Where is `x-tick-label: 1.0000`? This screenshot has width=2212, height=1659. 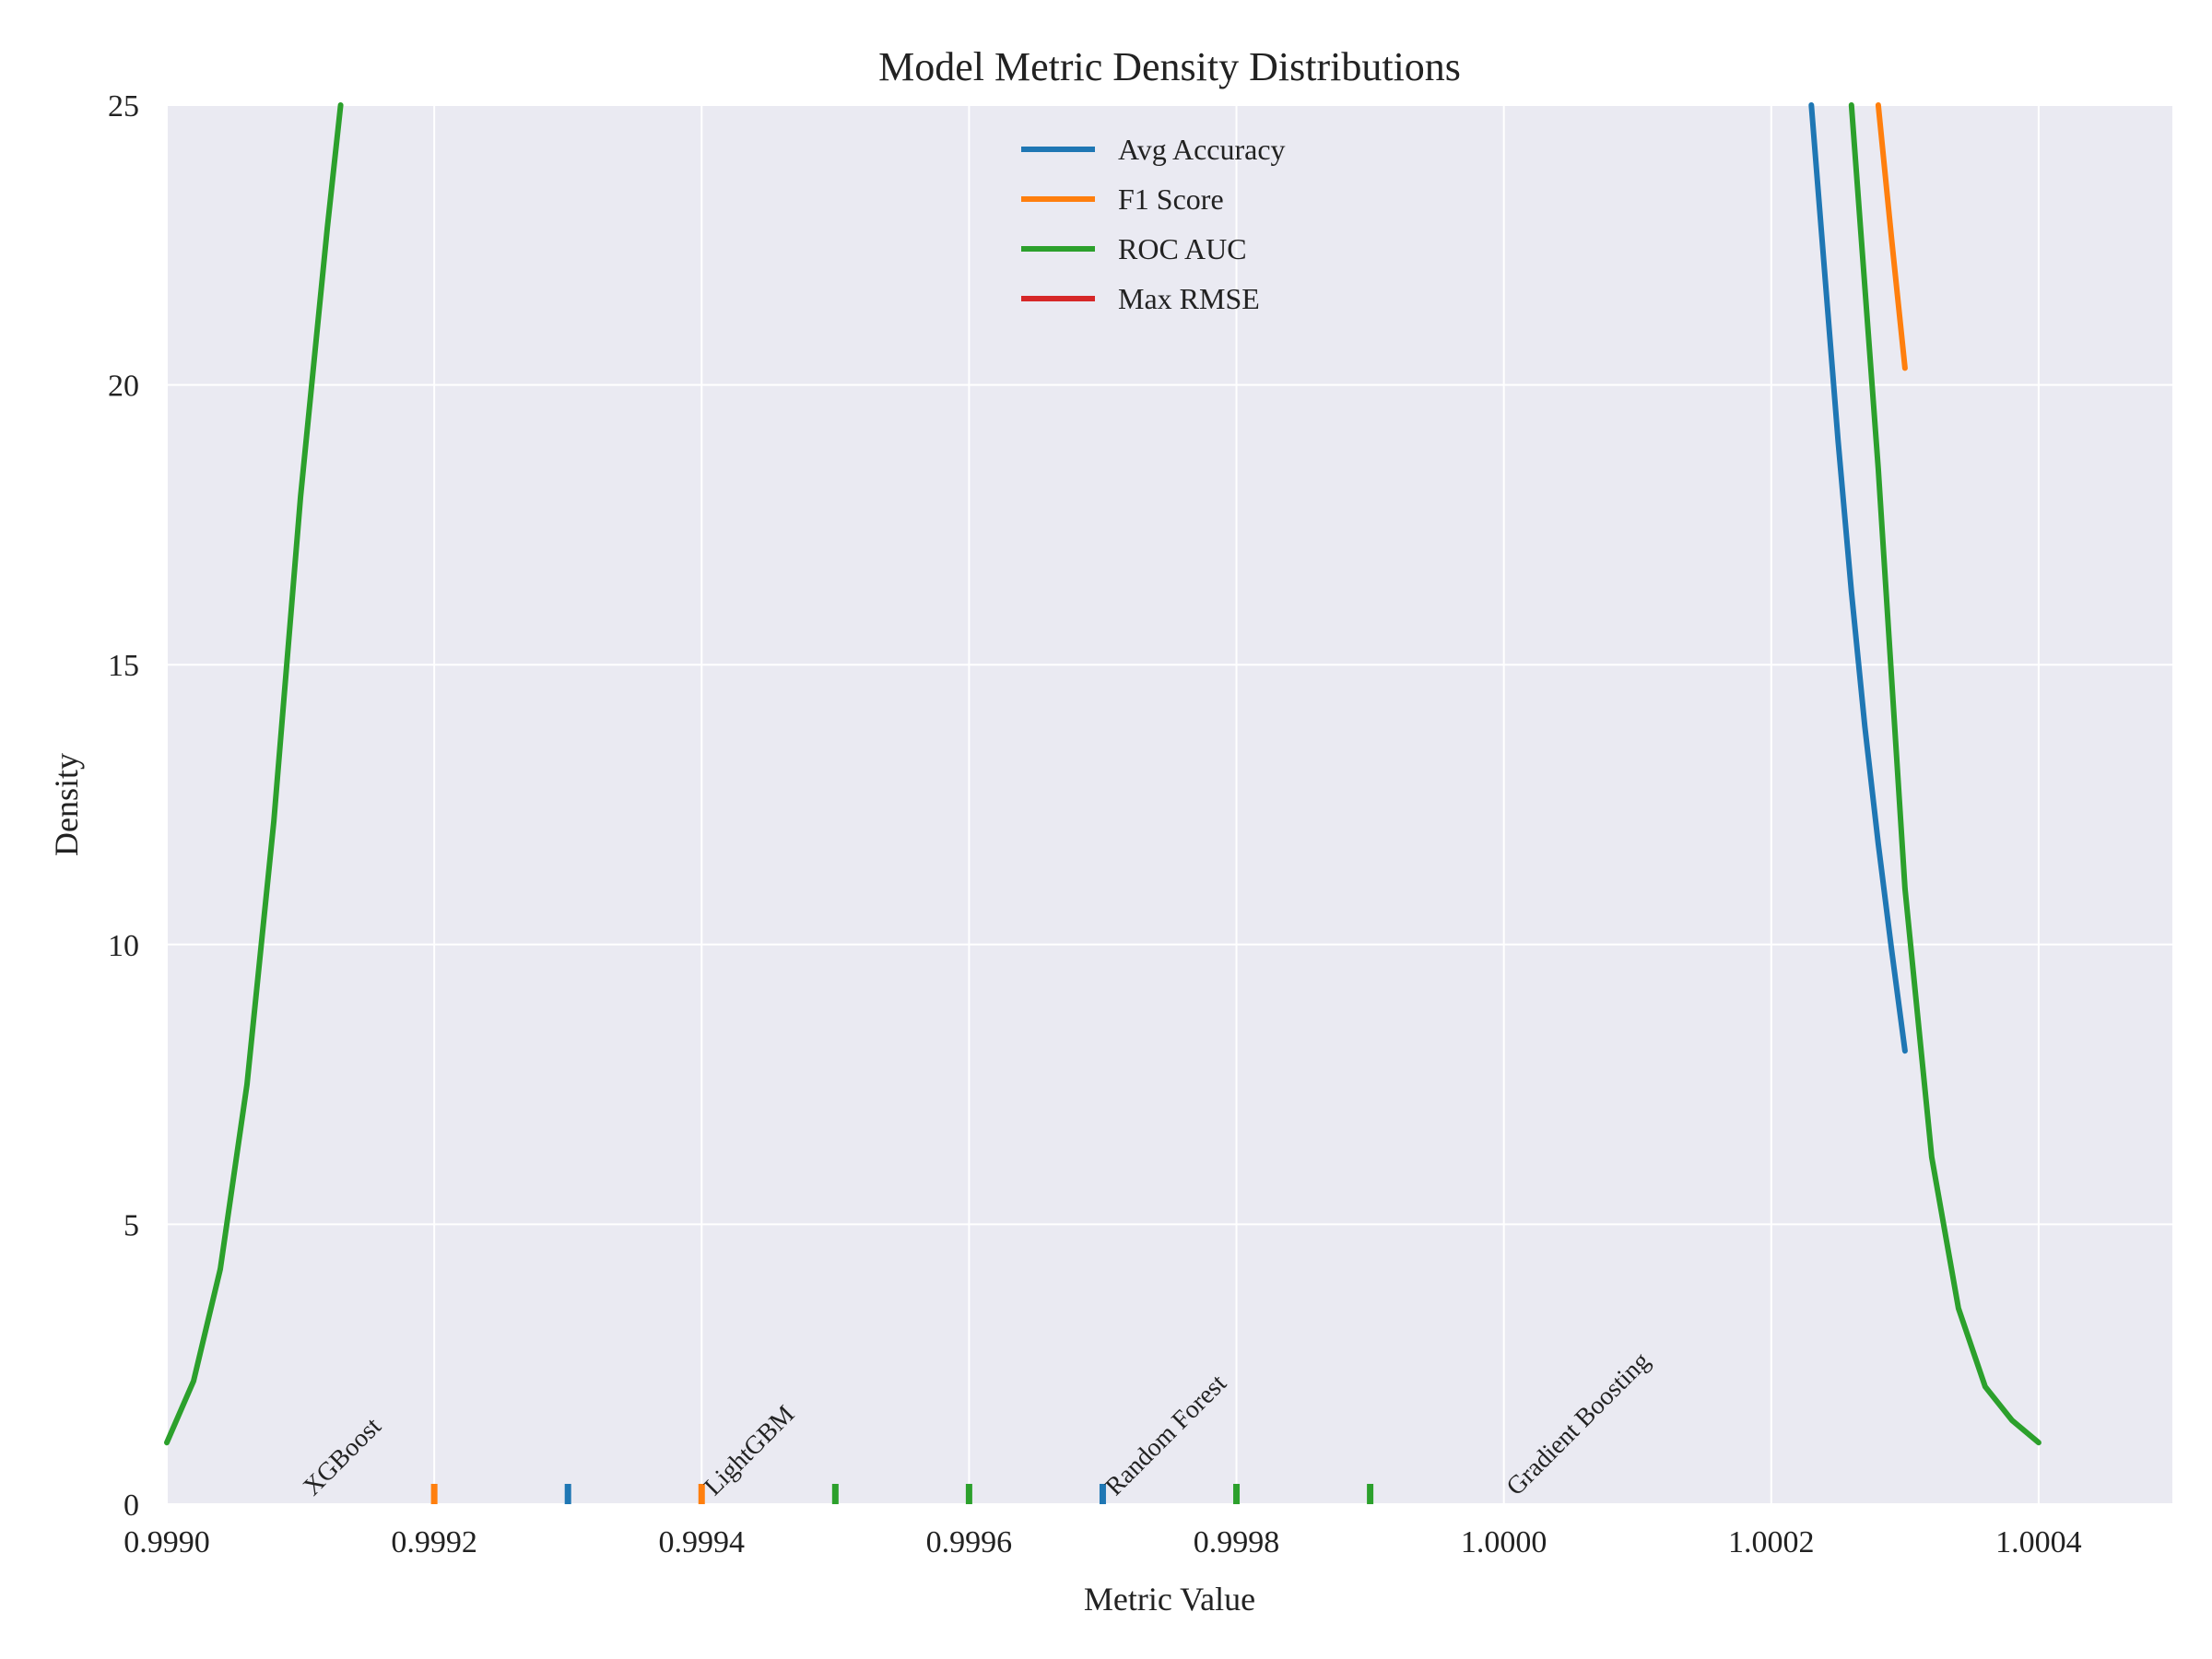
x-tick-label: 1.0000 is located at coordinates (1504, 1542).